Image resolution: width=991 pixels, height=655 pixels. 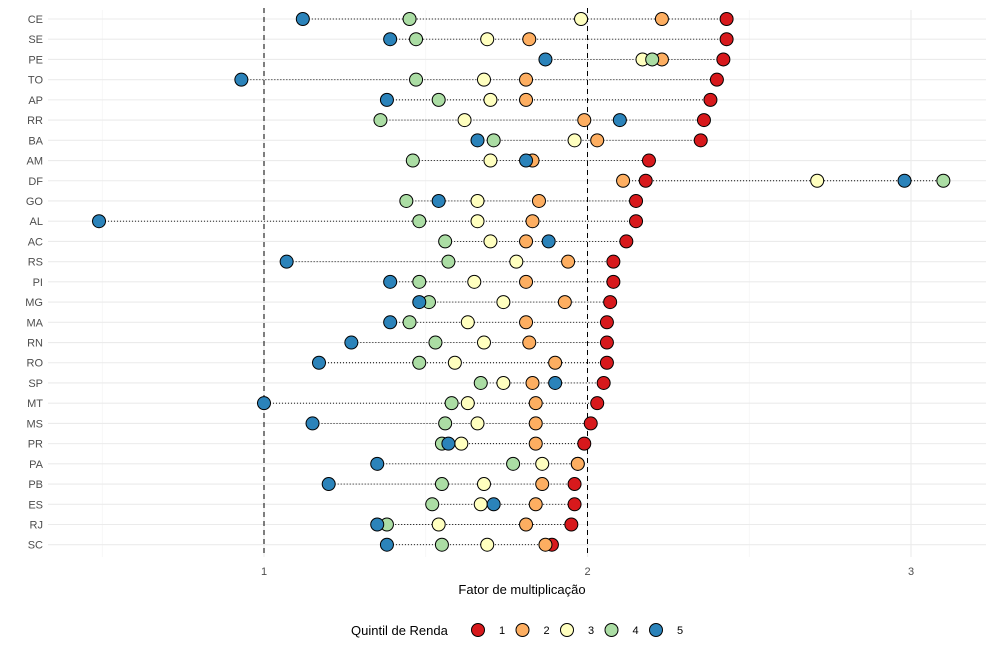 I want to click on point-RO-q2, so click(x=555, y=362).